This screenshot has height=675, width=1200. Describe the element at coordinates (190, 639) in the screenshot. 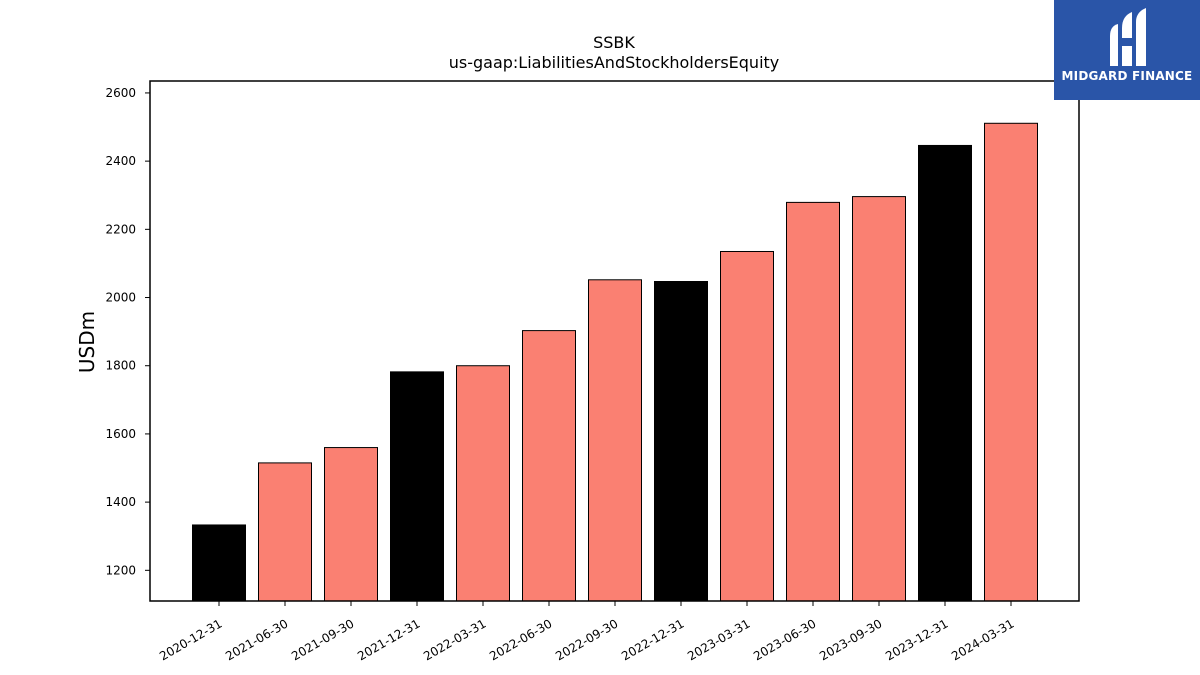

I see `x-tick-label: 2020-12-31` at that location.